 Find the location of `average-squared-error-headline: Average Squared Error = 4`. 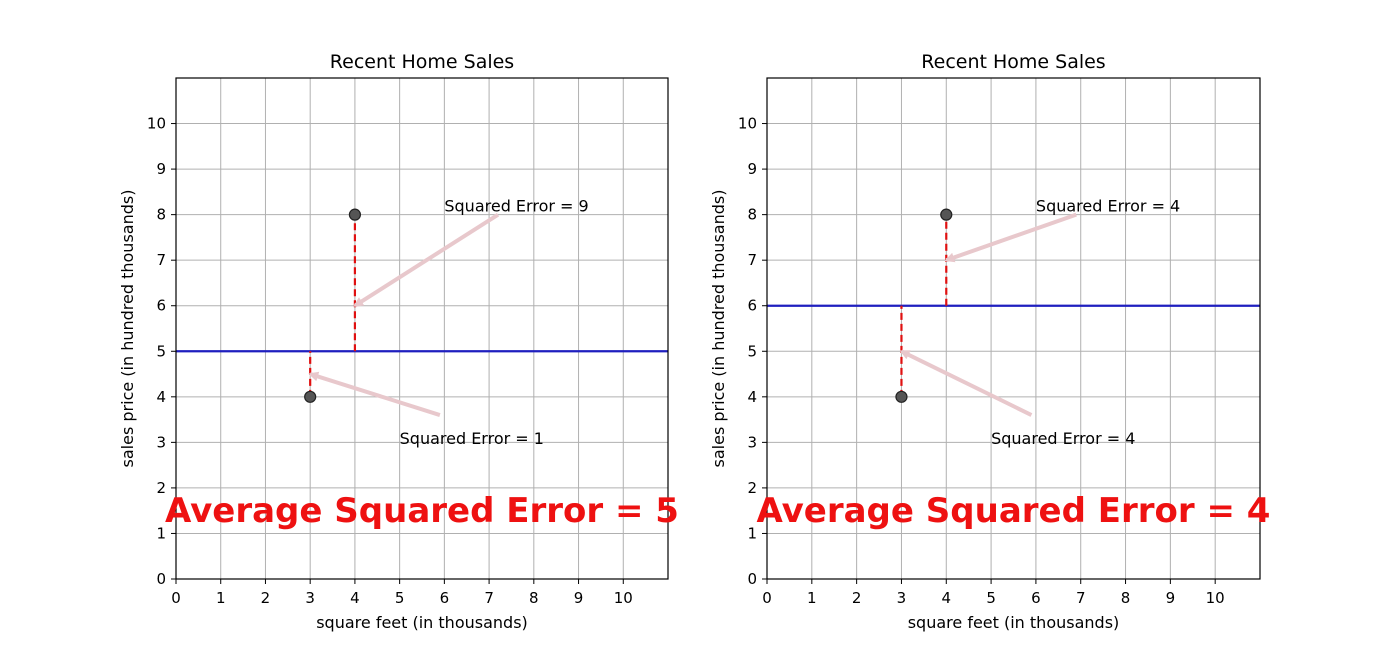

average-squared-error-headline: Average Squared Error = 4 is located at coordinates (1014, 511).